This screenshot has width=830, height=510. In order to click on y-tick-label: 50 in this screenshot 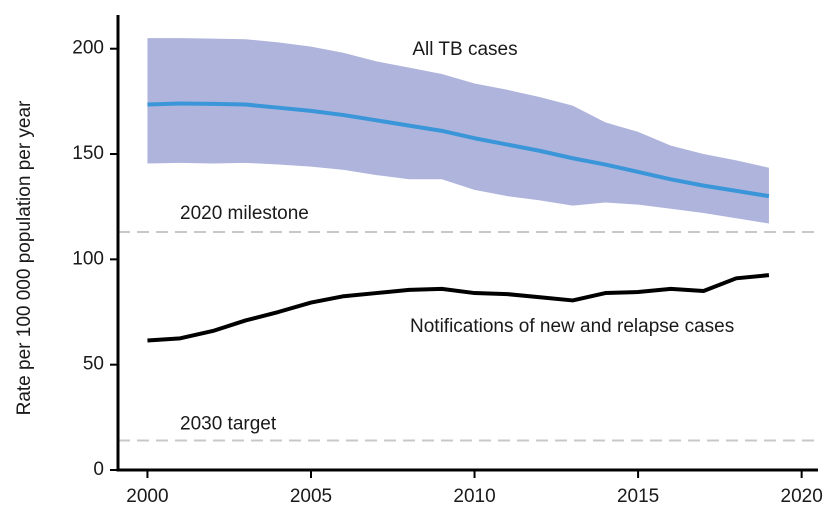, I will do `click(93, 364)`.